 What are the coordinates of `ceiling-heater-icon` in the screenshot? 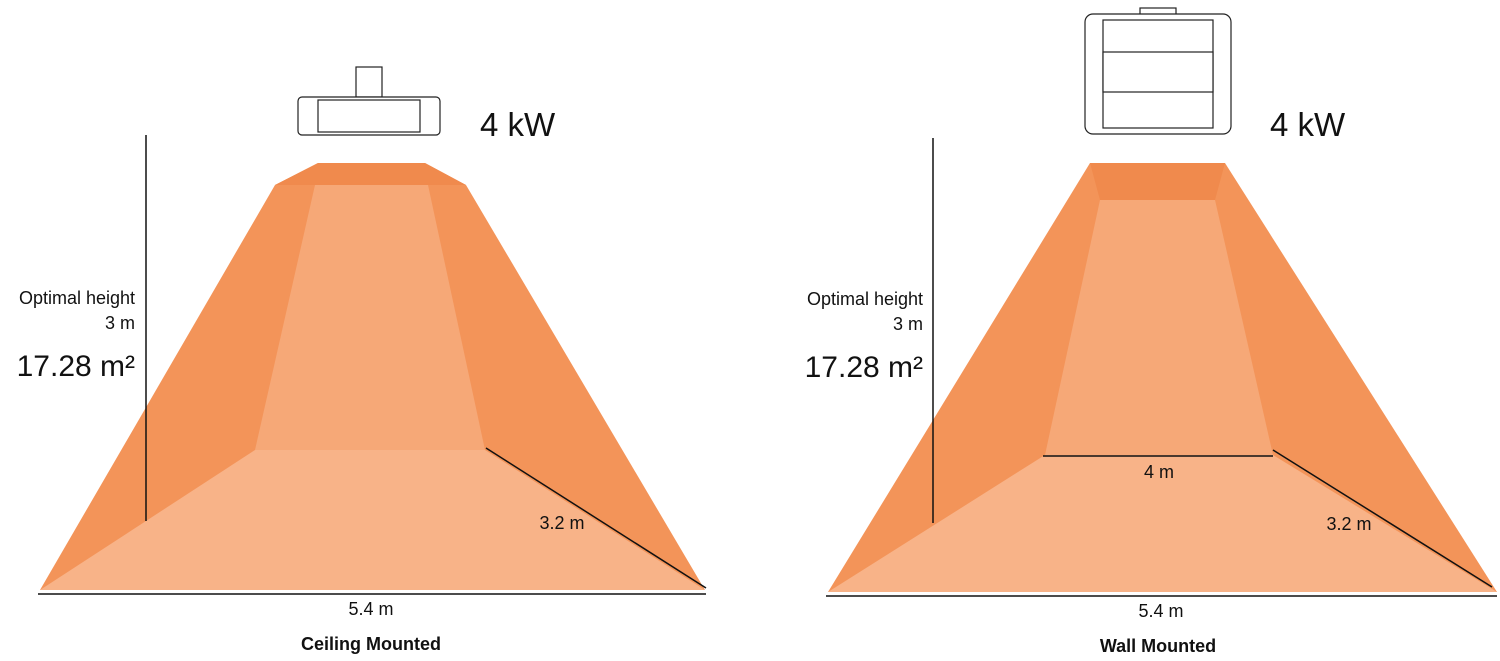 It's located at (369, 101).